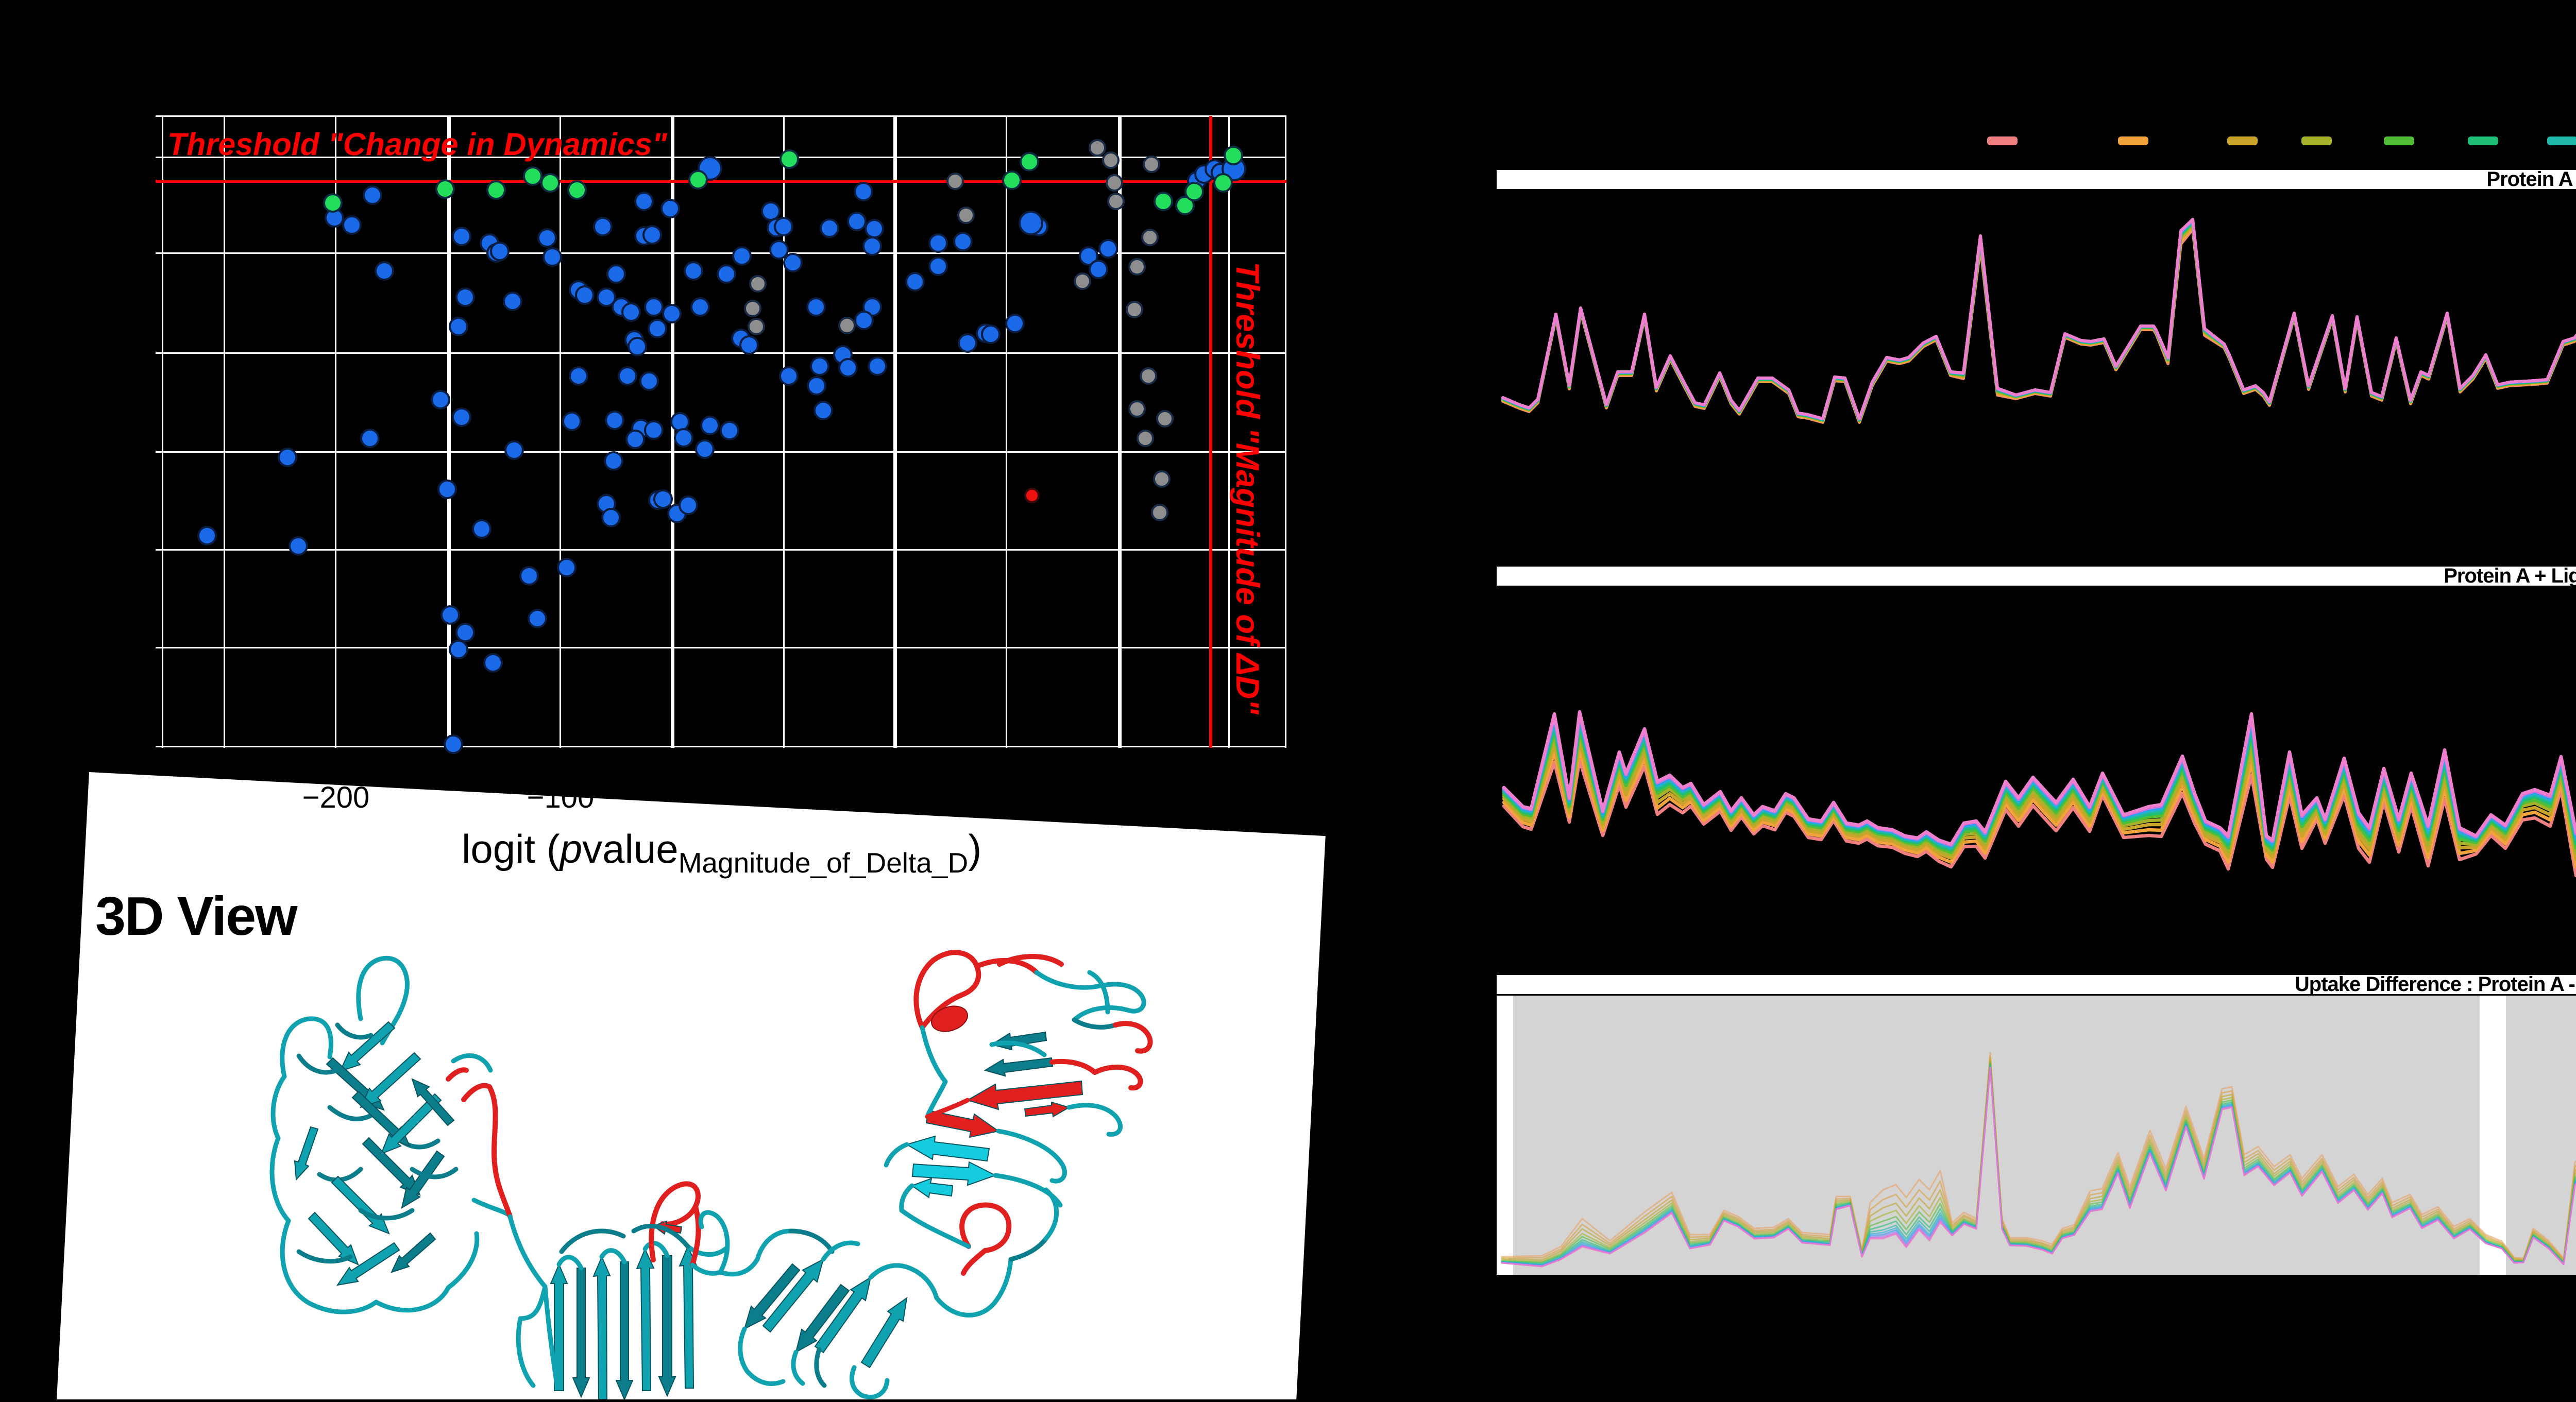  I want to click on svg-text: 100, so click(1010, 797).